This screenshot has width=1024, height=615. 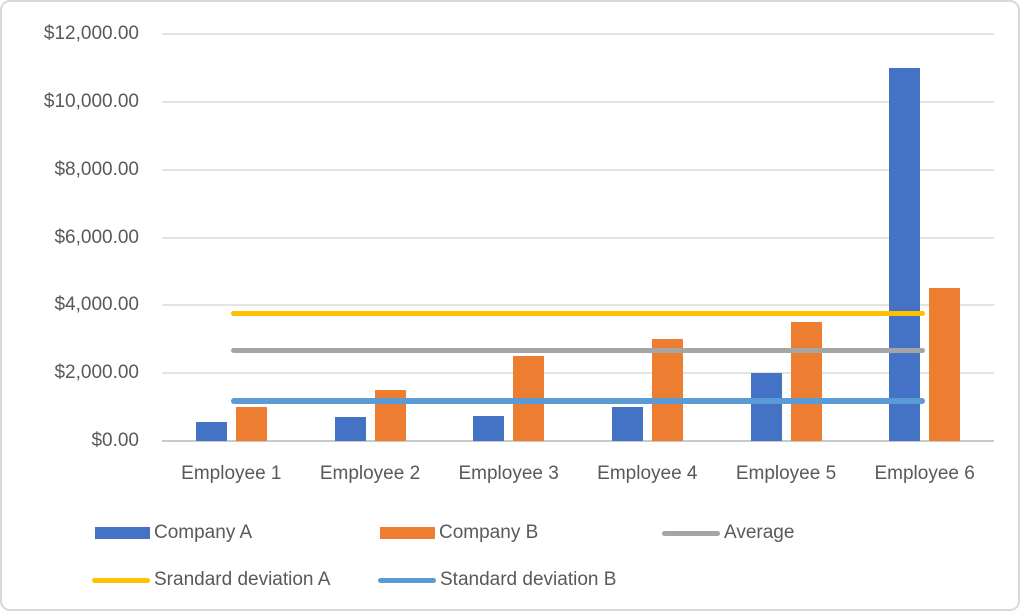 I want to click on line-average, so click(x=578, y=351).